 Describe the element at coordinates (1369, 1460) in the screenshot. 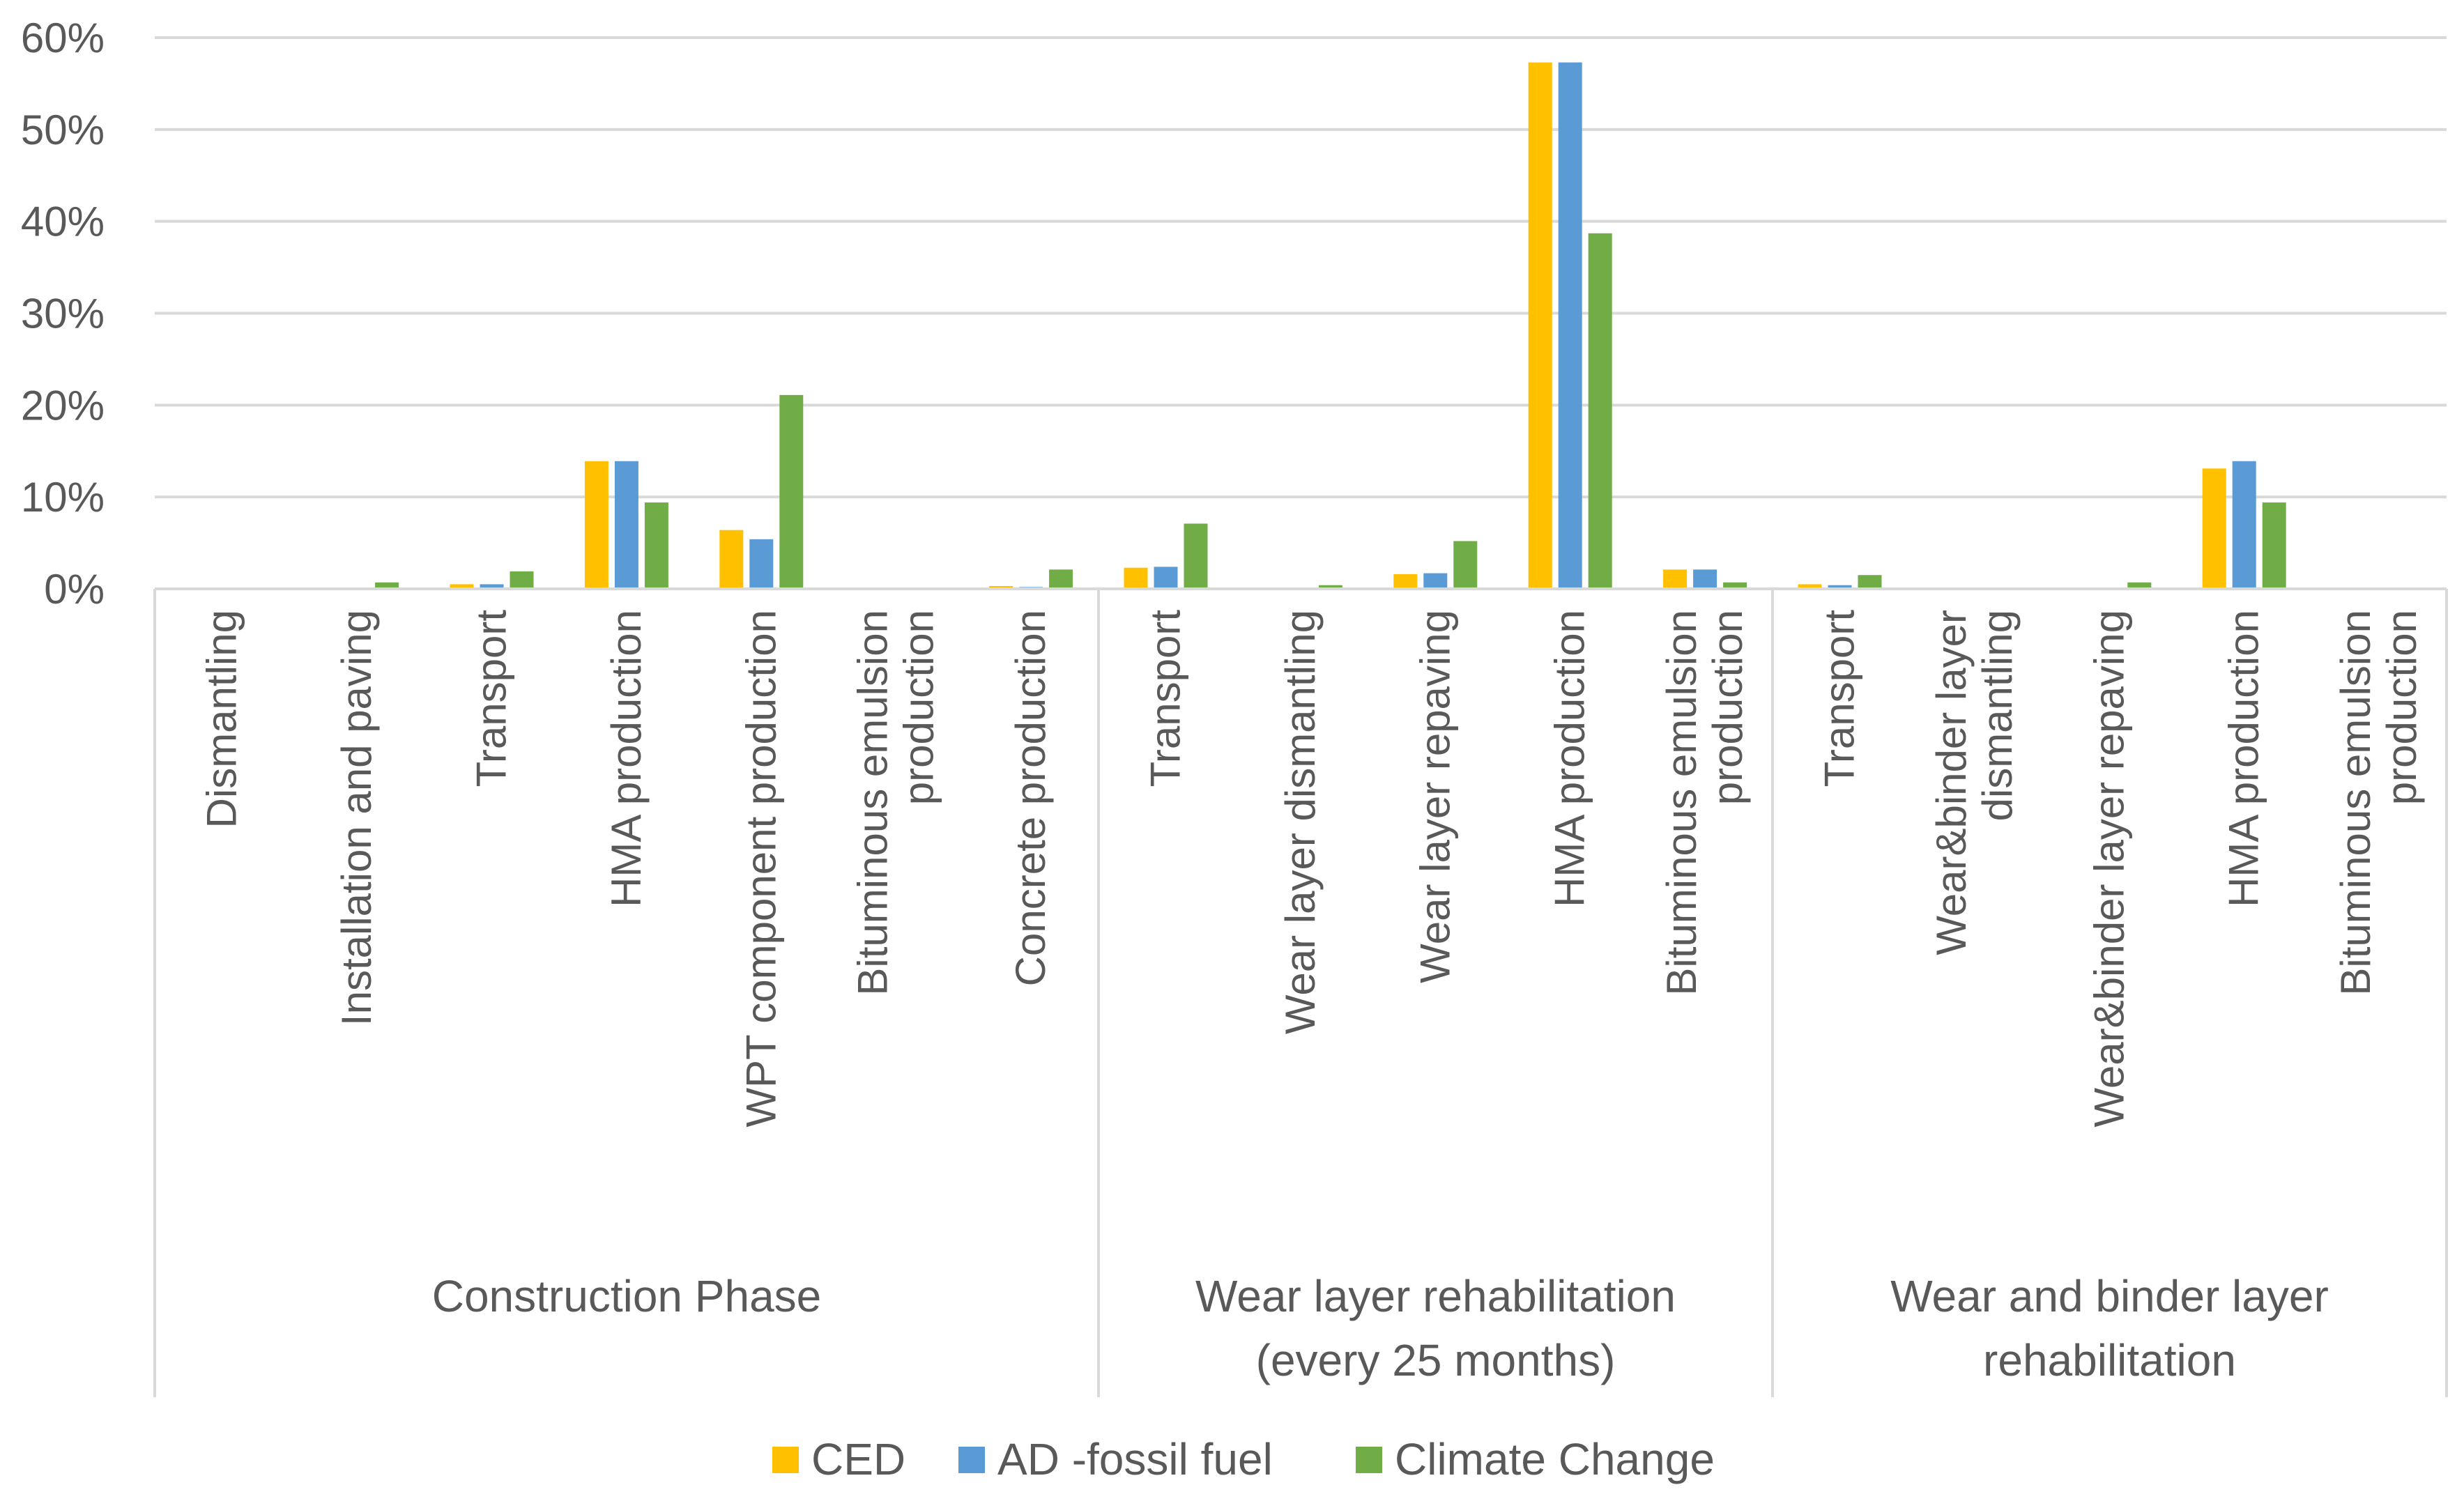

I see `legend-swatch-climate-change` at that location.